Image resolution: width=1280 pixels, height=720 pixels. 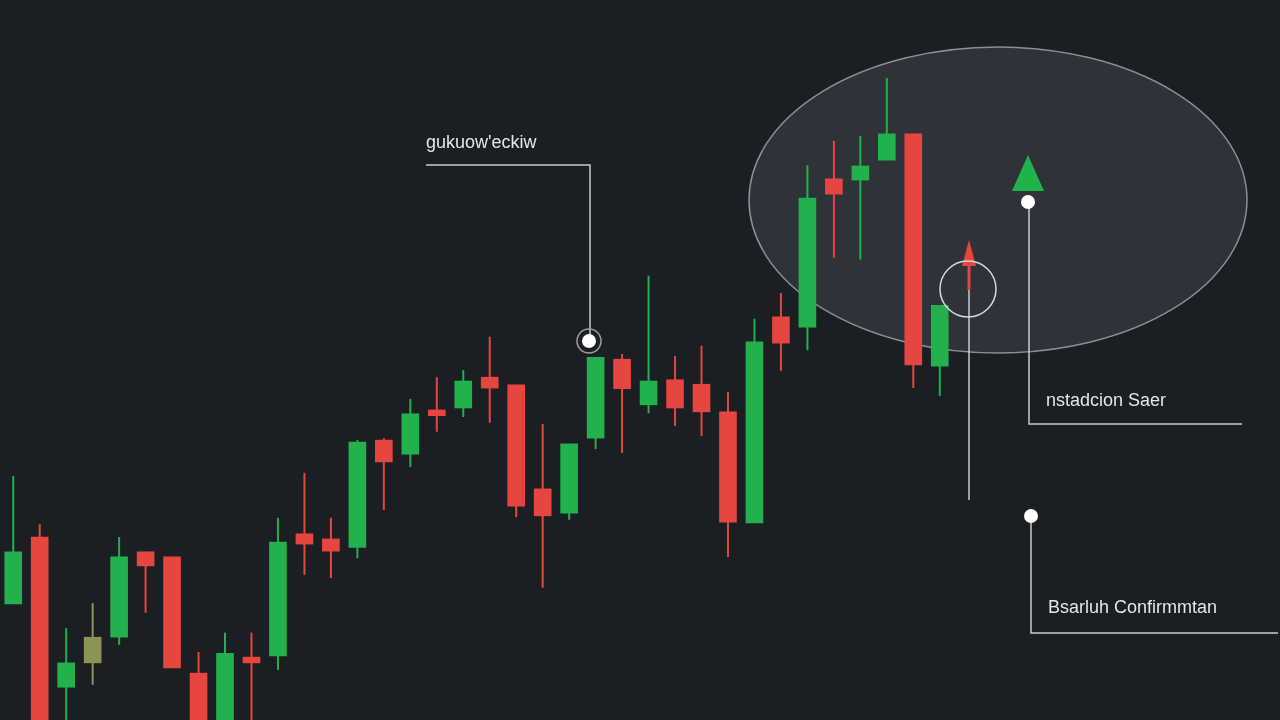 I want to click on text: nstadcion Saer, so click(x=1106, y=400).